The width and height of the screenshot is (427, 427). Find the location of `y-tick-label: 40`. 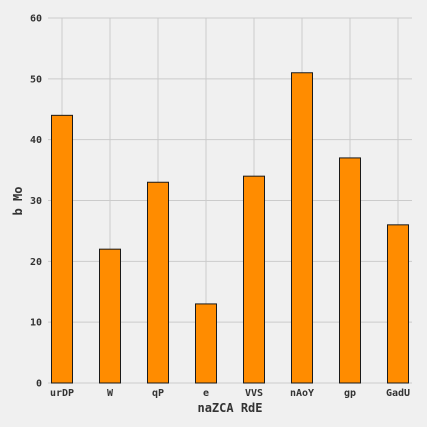

y-tick-label: 40 is located at coordinates (36, 140).